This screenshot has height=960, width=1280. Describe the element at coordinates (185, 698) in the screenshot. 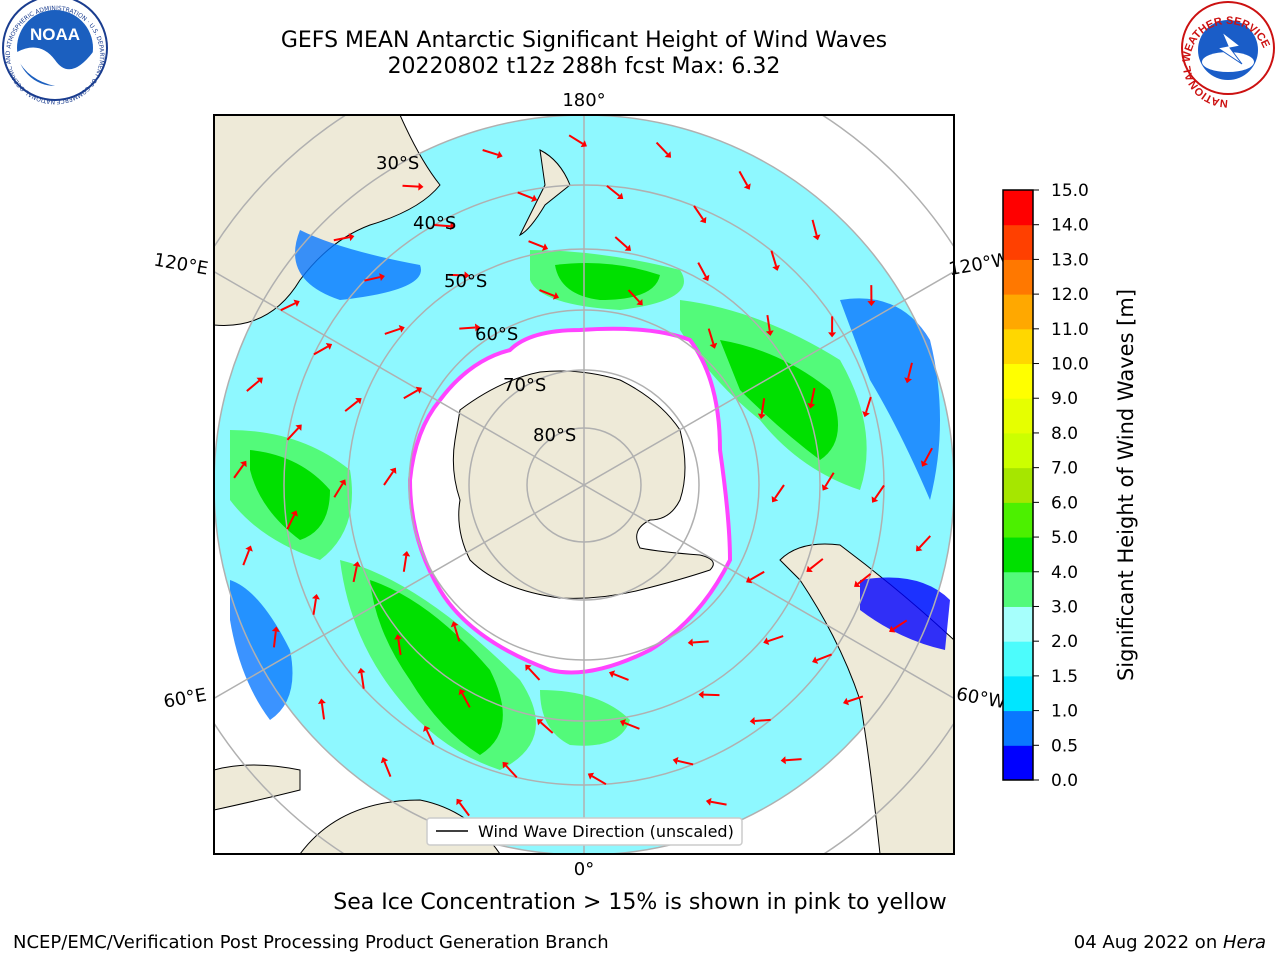

I see `lon-label-60e: 60°E` at that location.